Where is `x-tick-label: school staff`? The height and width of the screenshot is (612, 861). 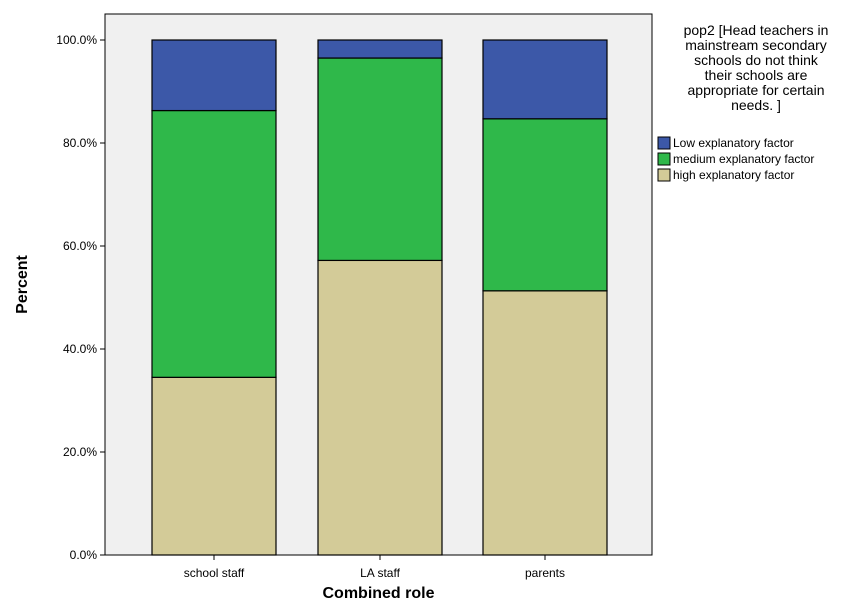
x-tick-label: school staff is located at coordinates (214, 573).